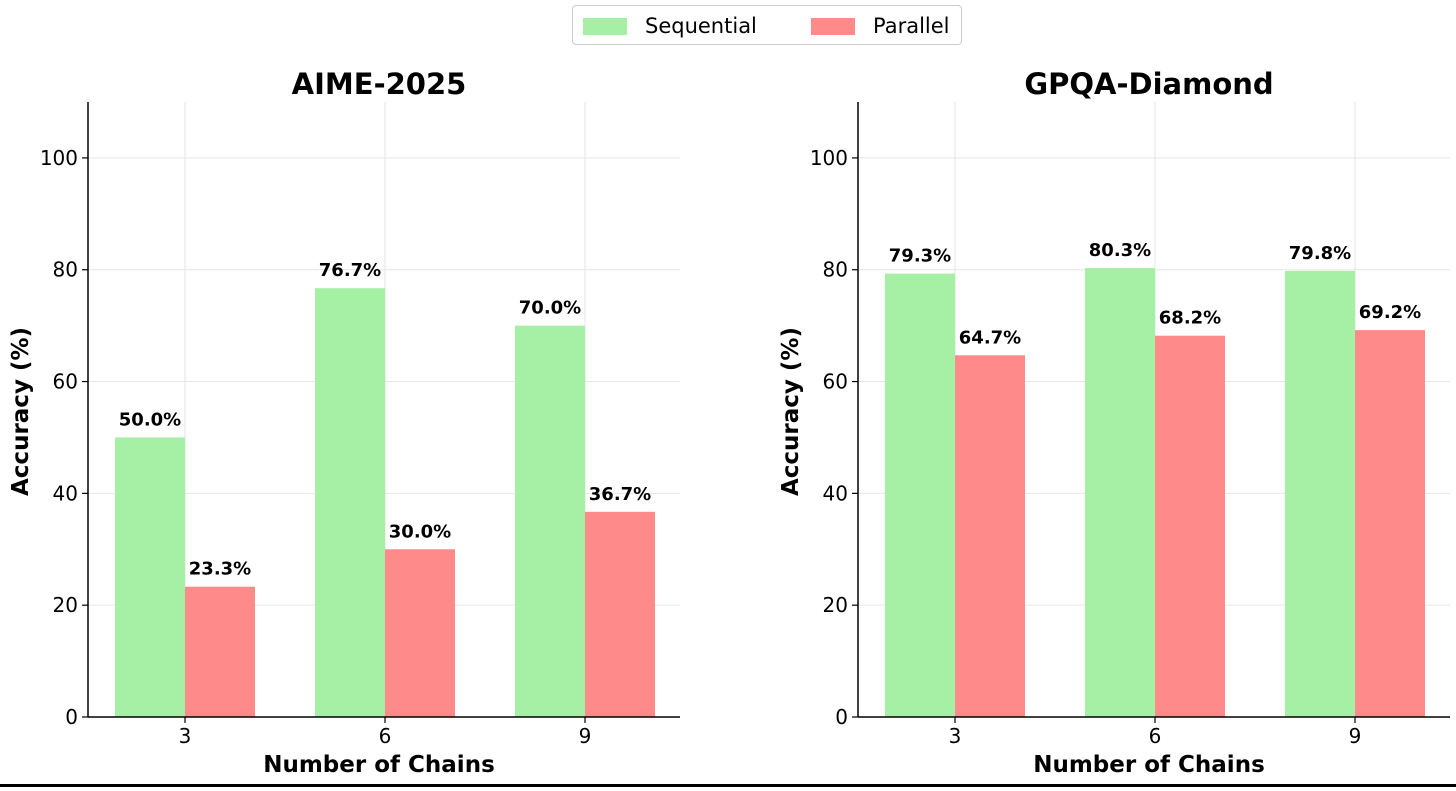  What do you see at coordinates (701, 26) in the screenshot?
I see `legend-label-sequential: Sequential` at bounding box center [701, 26].